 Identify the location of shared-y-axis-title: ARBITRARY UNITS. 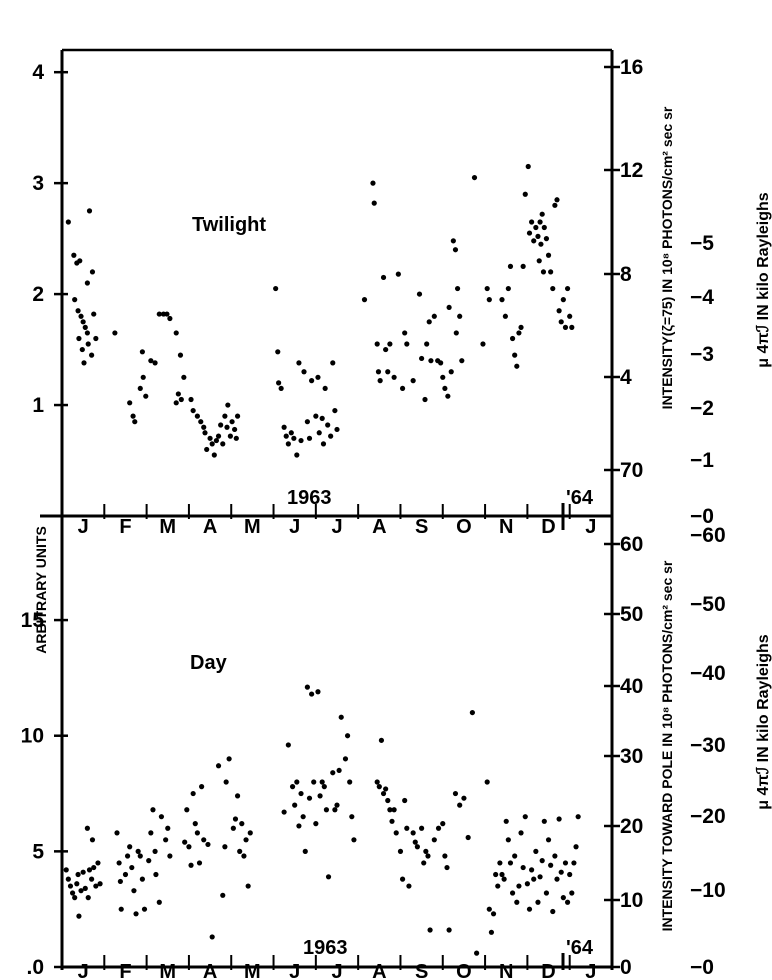
(41, 590).